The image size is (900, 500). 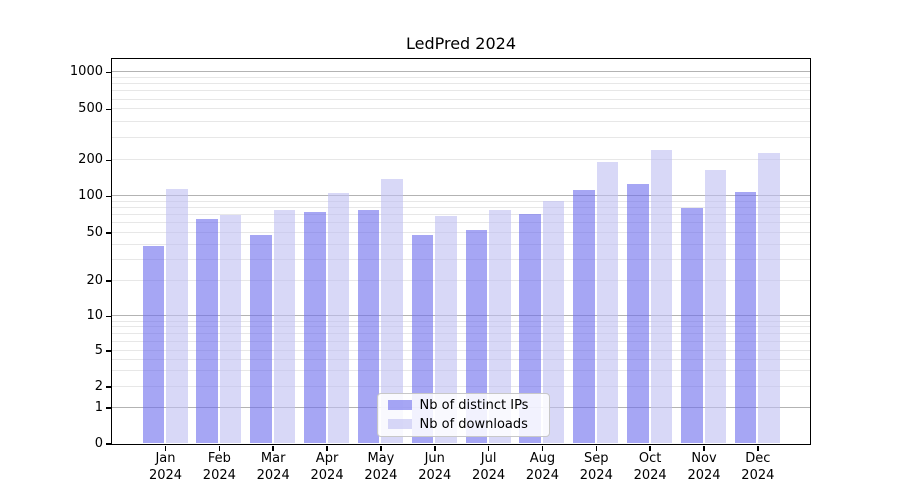 I want to click on bar-distinct-ips-jul-2024, so click(x=476, y=337).